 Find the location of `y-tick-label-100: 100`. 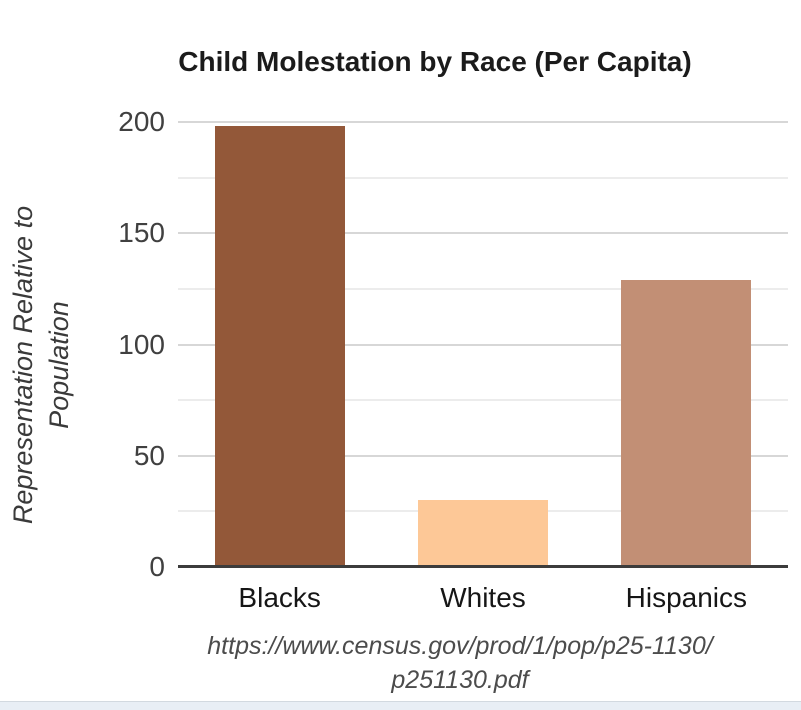

y-tick-label-100: 100 is located at coordinates (141, 344).